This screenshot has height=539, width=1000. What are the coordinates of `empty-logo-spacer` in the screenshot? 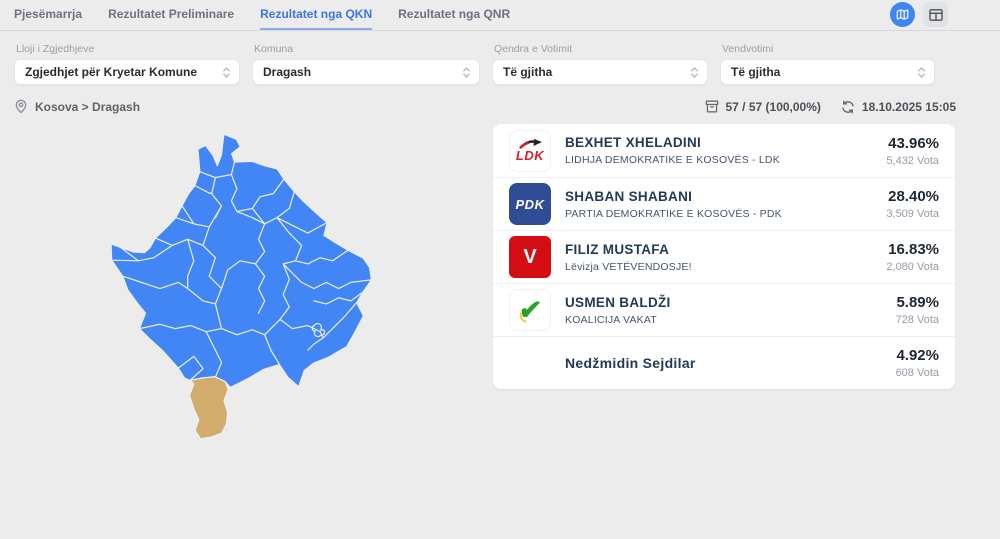 It's located at (530, 363).